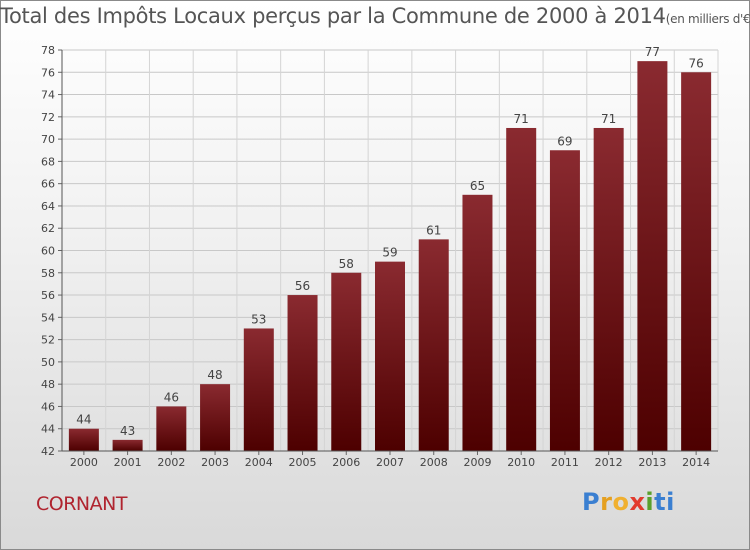 Image resolution: width=750 pixels, height=550 pixels. Describe the element at coordinates (652, 256) in the screenshot. I see `bar-2013` at that location.